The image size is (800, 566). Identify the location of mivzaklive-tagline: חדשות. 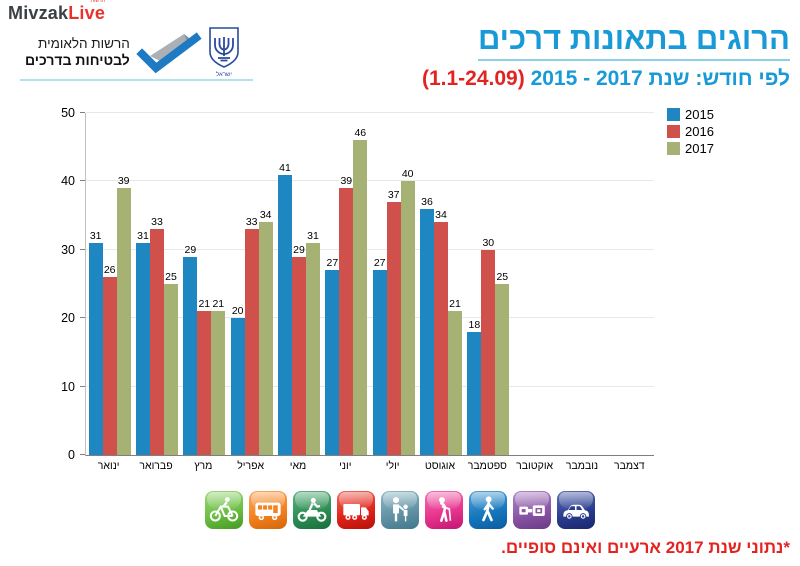
(98, 2).